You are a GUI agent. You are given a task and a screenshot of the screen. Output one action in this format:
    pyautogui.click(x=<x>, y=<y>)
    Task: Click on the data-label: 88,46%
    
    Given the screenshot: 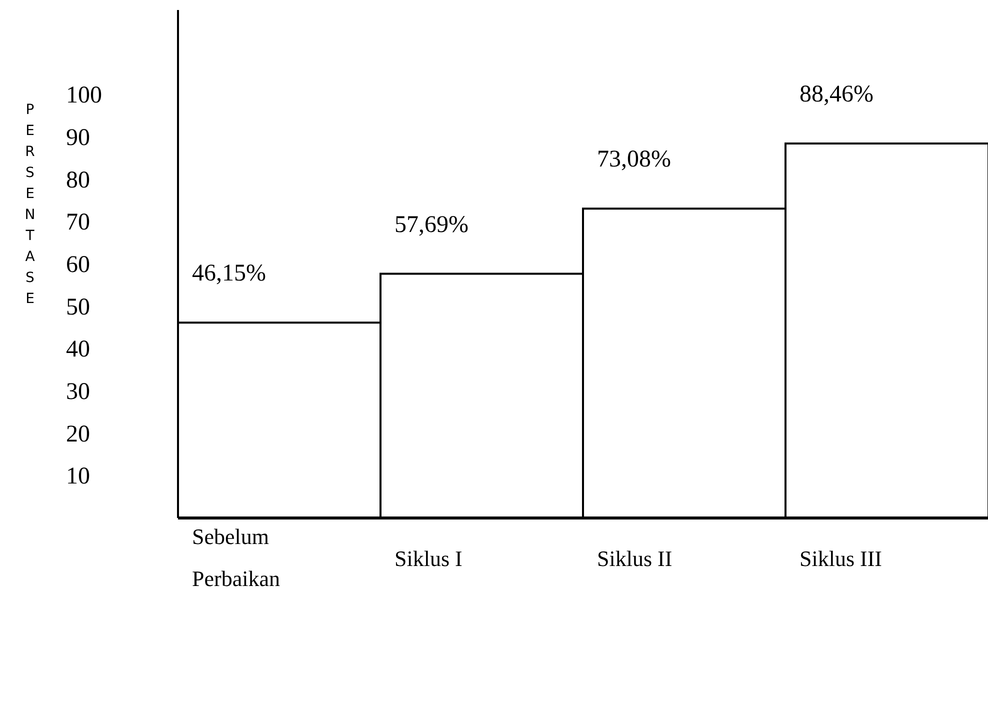 What is the action you would take?
    pyautogui.click(x=837, y=95)
    